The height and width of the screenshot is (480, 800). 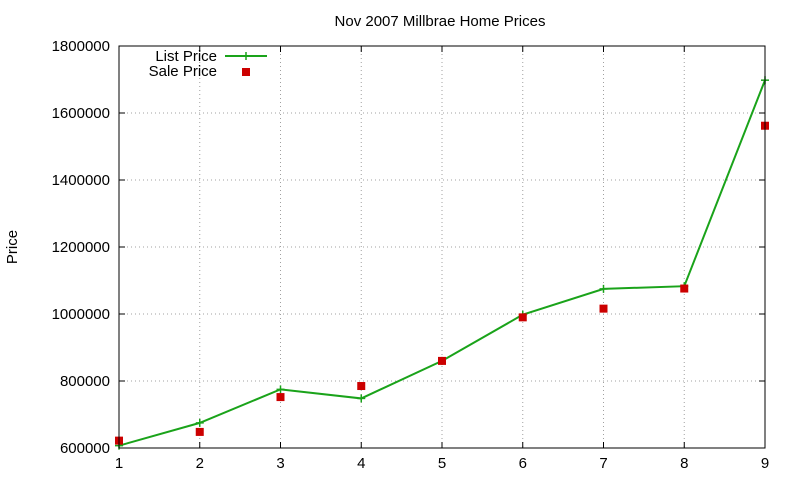 What do you see at coordinates (81, 46) in the screenshot?
I see `y-tick-label: 1800000` at bounding box center [81, 46].